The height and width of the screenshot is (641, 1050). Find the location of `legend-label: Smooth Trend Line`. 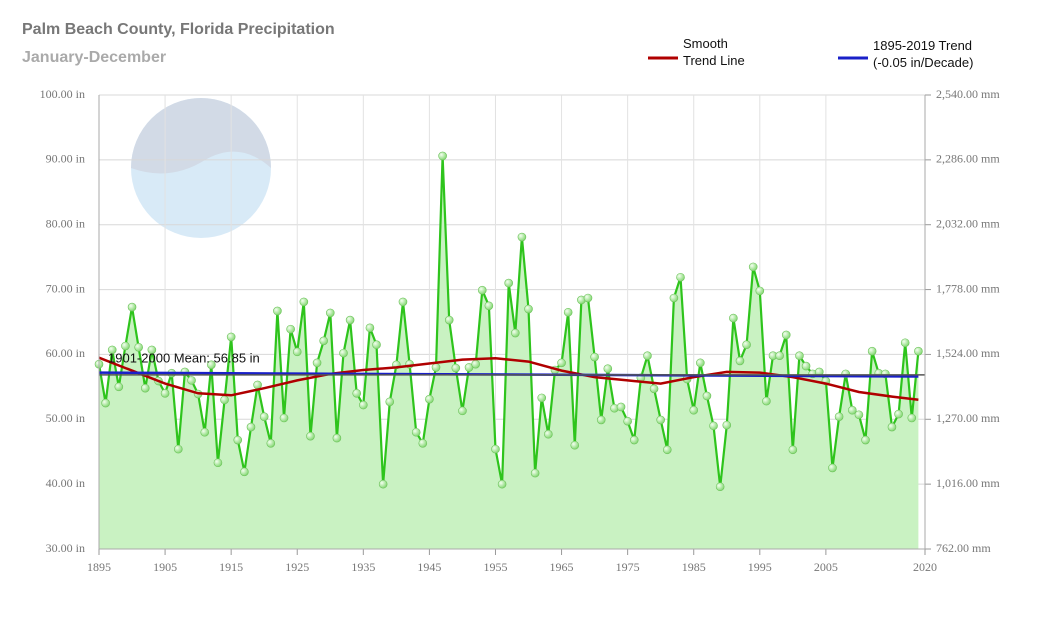

legend-label: Smooth Trend Line is located at coordinates (714, 52).